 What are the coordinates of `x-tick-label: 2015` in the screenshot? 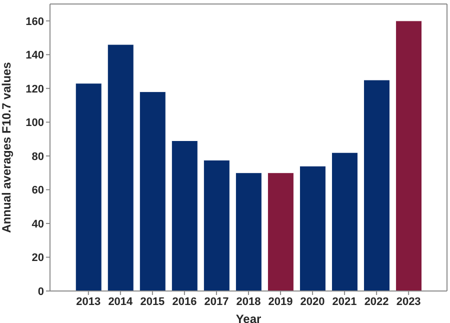 It's located at (152, 302).